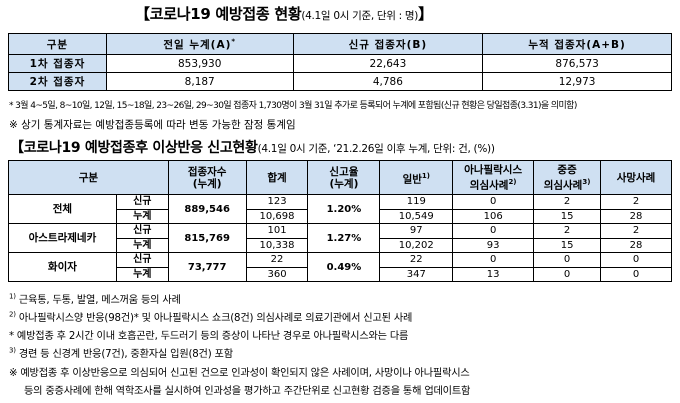 The image size is (680, 403). What do you see at coordinates (134, 148) in the screenshot?
I see `title-main: 【코로나19 예방접종후 이상반응 신고현황` at bounding box center [134, 148].